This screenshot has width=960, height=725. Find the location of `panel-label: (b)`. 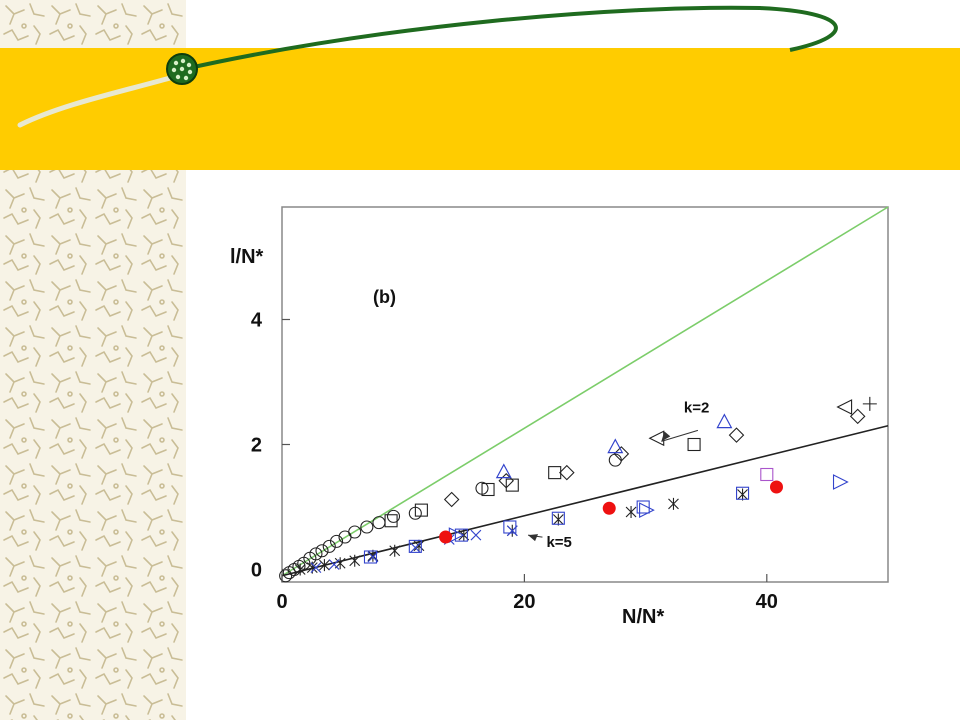

panel-label: (b) is located at coordinates (384, 297).